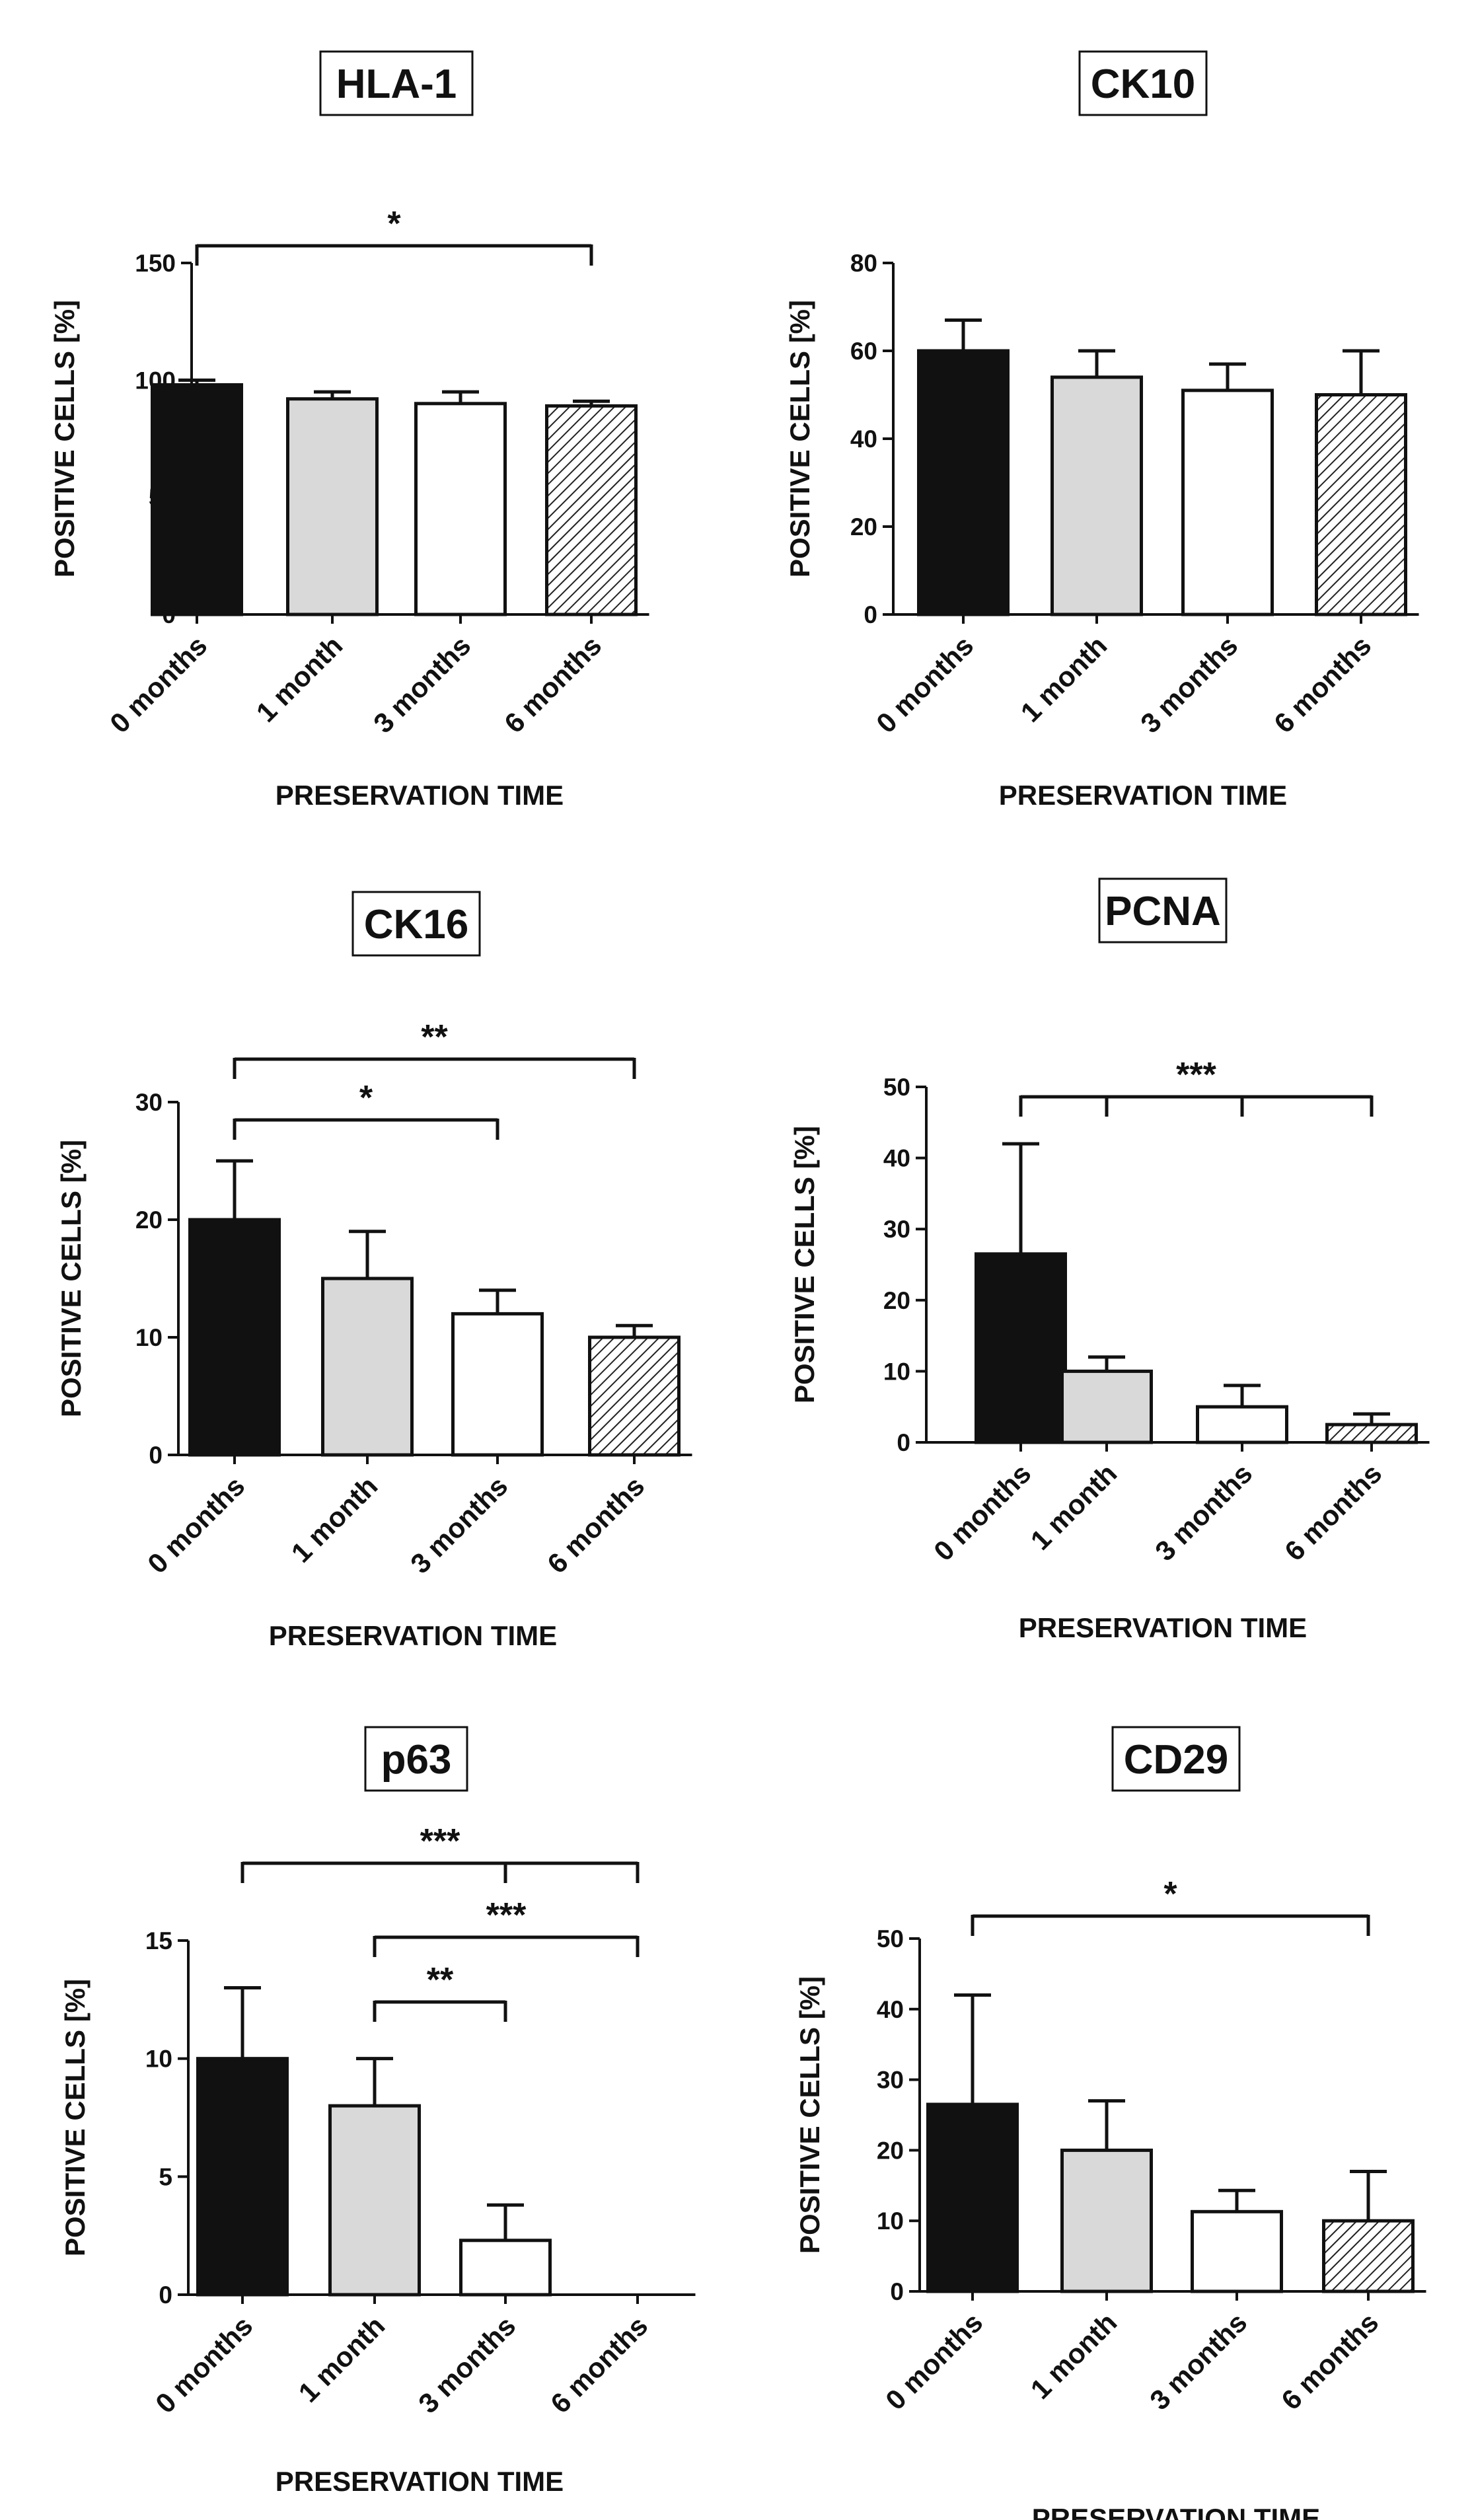  I want to click on y-tick-label: 5, so click(165, 2176).